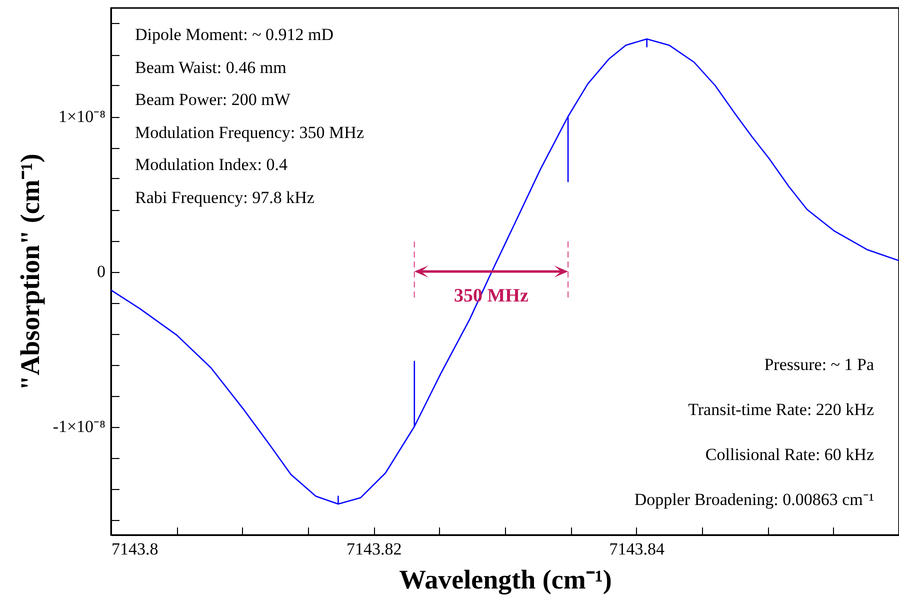 The width and height of the screenshot is (899, 603). Describe the element at coordinates (374, 549) in the screenshot. I see `x-tick-label: 7143.82` at that location.